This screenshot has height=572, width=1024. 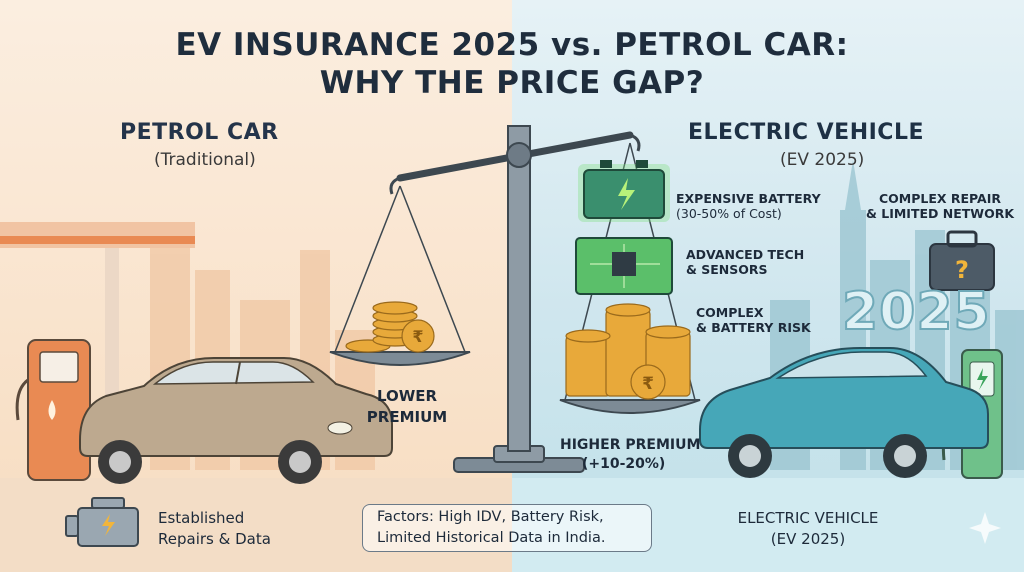 I want to click on tech-label-line-1: ADVANCED TECH, so click(x=745, y=254).